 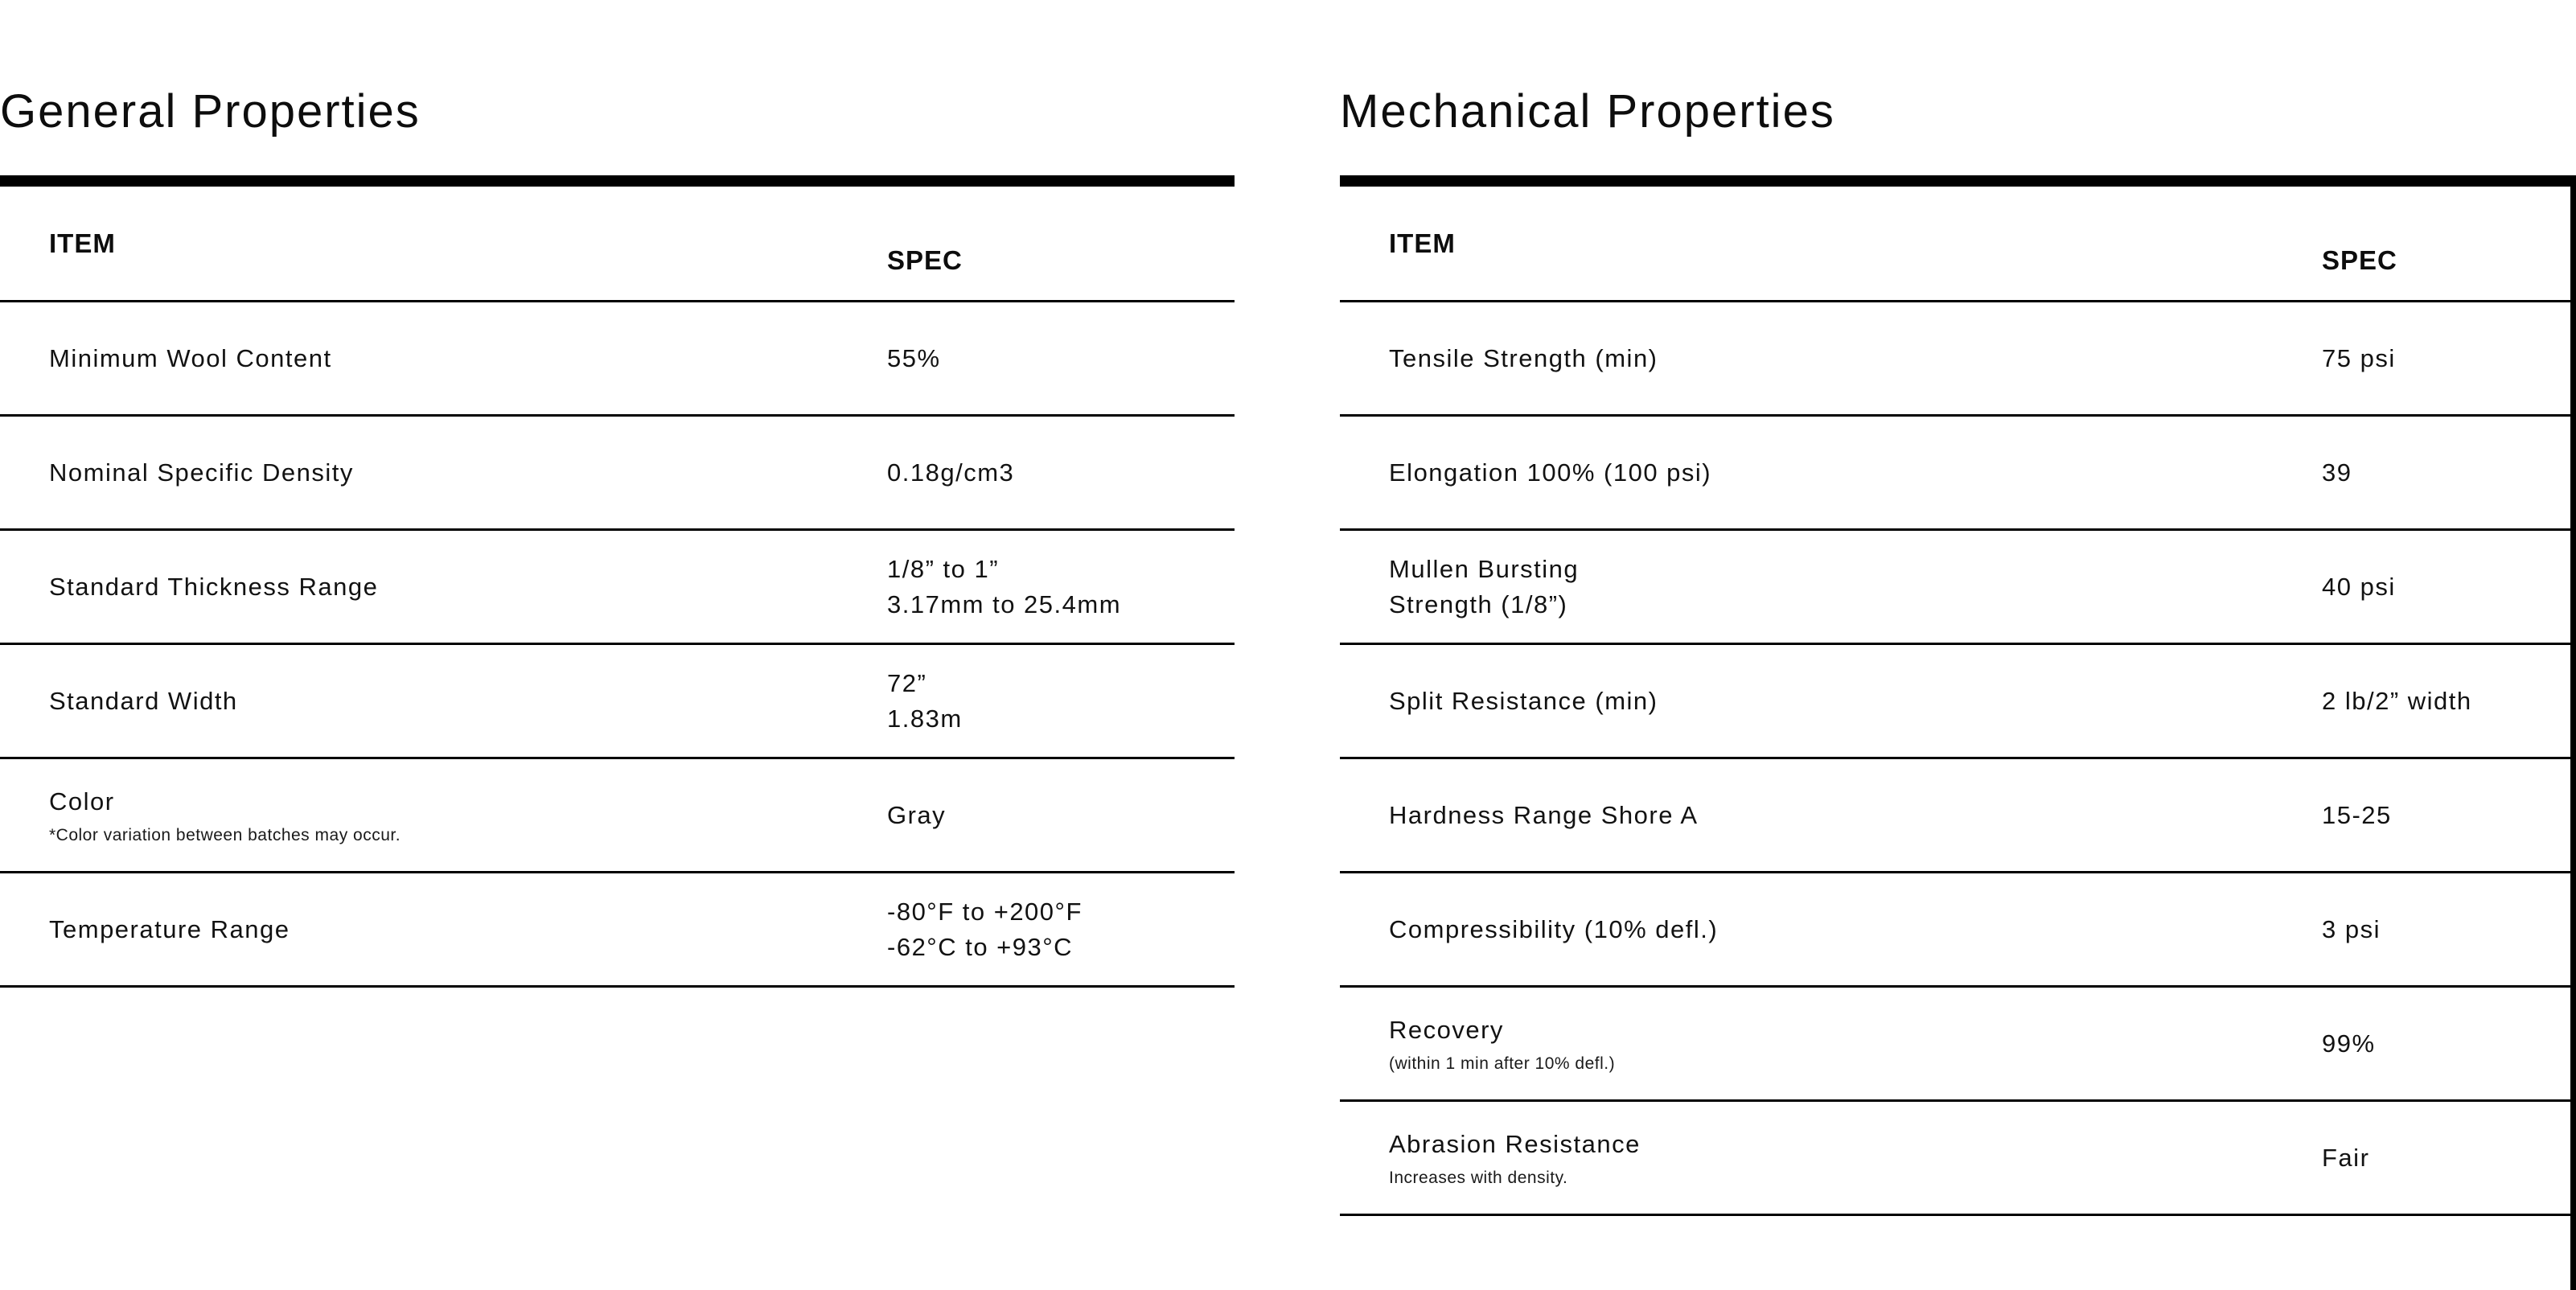 What do you see at coordinates (443, 701) in the screenshot?
I see `item-cell: Standard Width` at bounding box center [443, 701].